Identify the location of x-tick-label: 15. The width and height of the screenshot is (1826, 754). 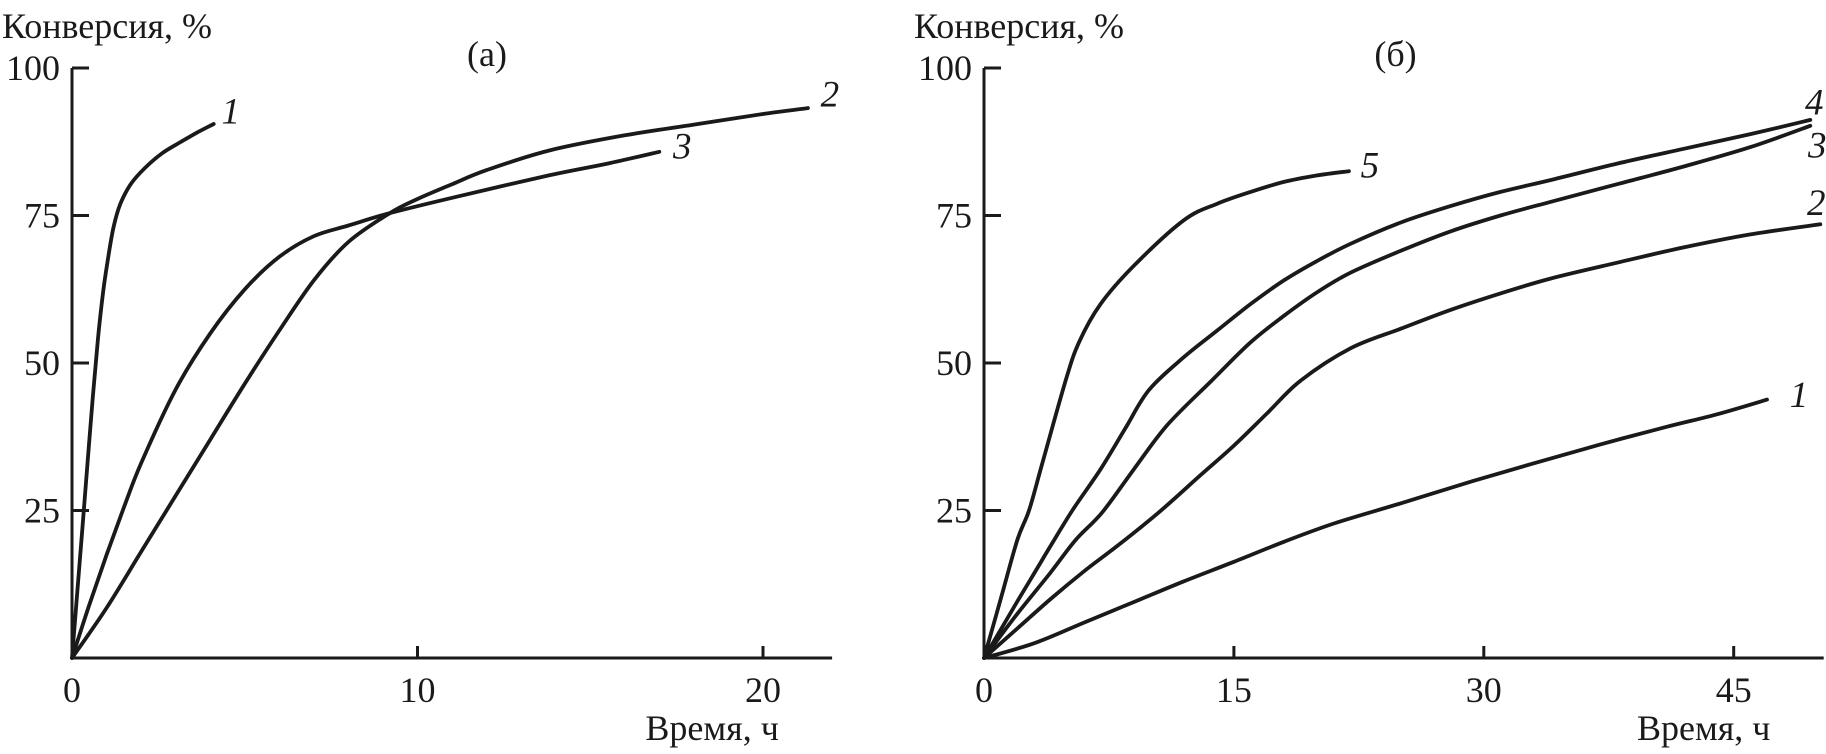
(1234, 690).